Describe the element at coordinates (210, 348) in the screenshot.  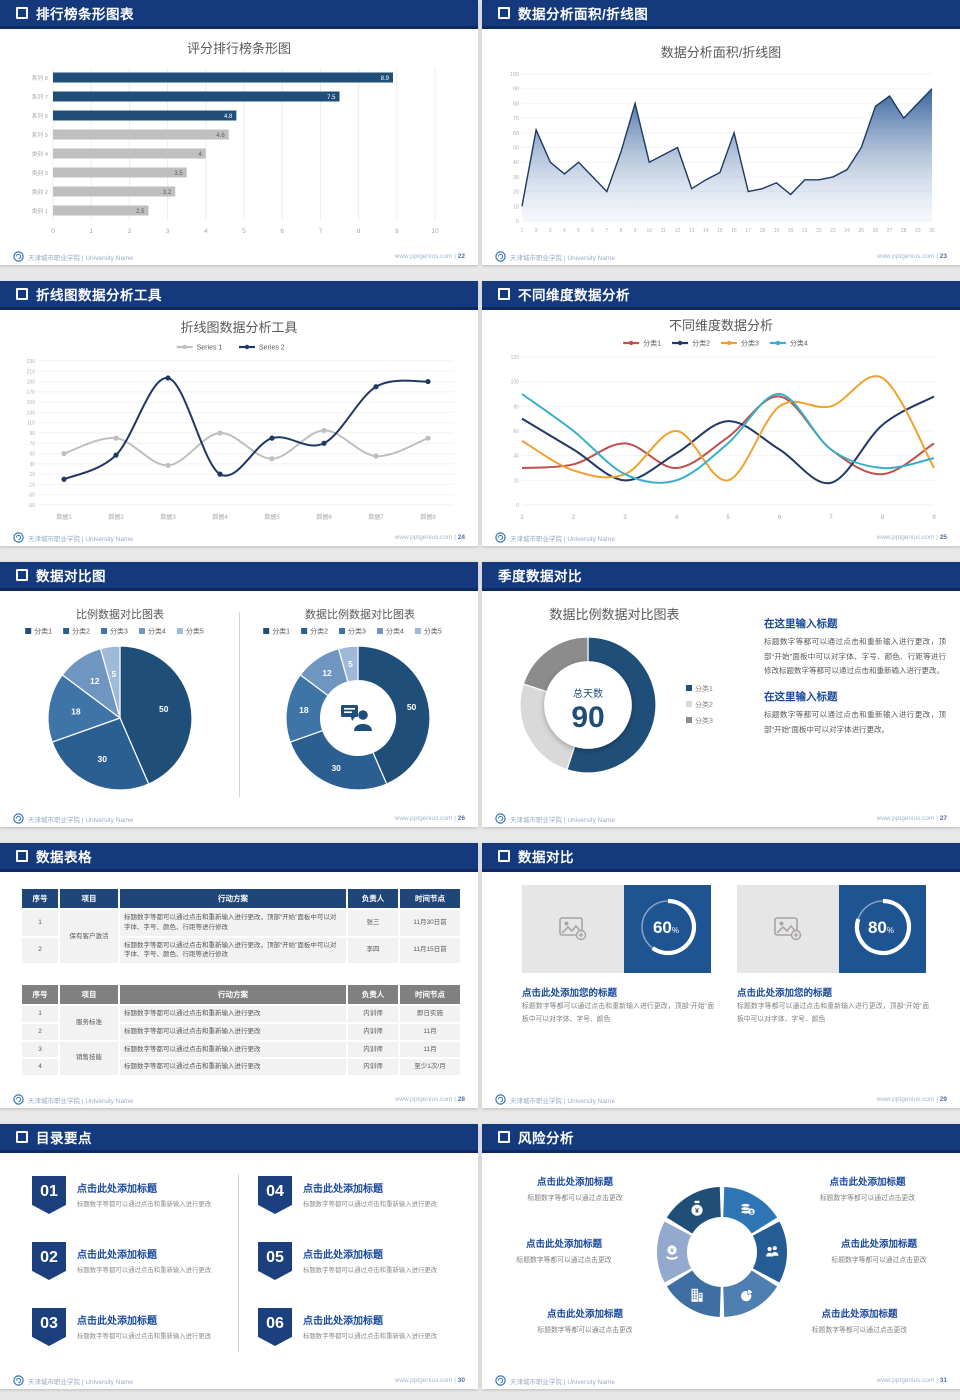
I see `svg-text: Series 1` at that location.